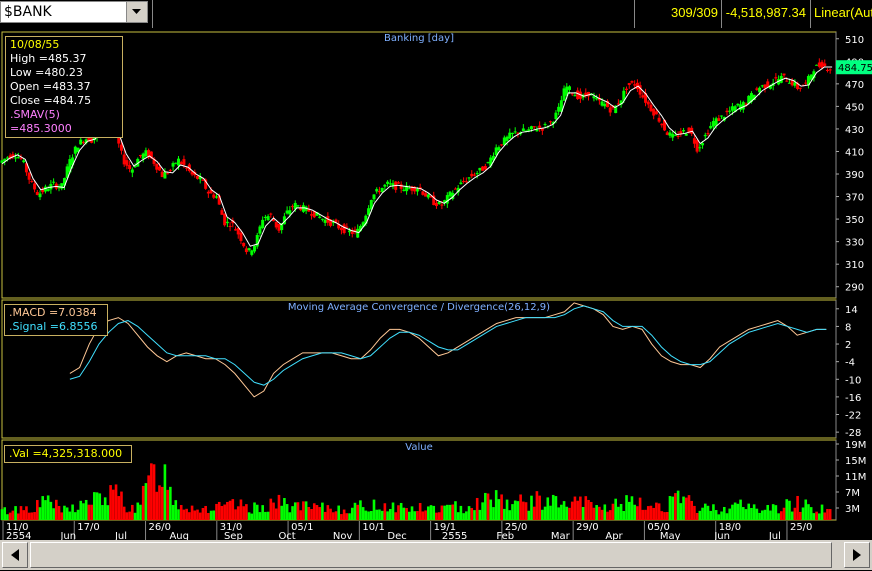 The height and width of the screenshot is (571, 872). Describe the element at coordinates (857, 555) in the screenshot. I see `scroll-right-button` at that location.